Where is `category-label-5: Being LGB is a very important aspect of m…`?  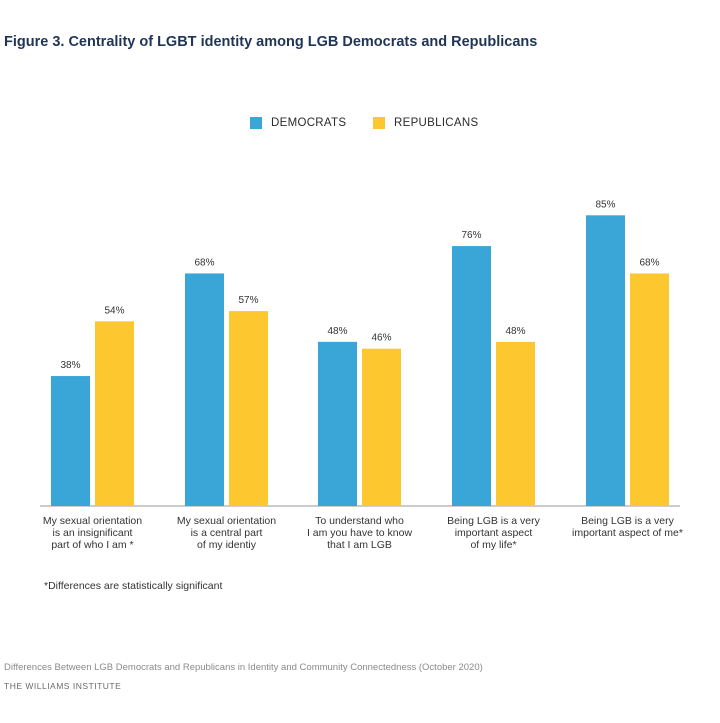
category-label-5: Being LGB is a very important aspect of m… is located at coordinates (628, 527).